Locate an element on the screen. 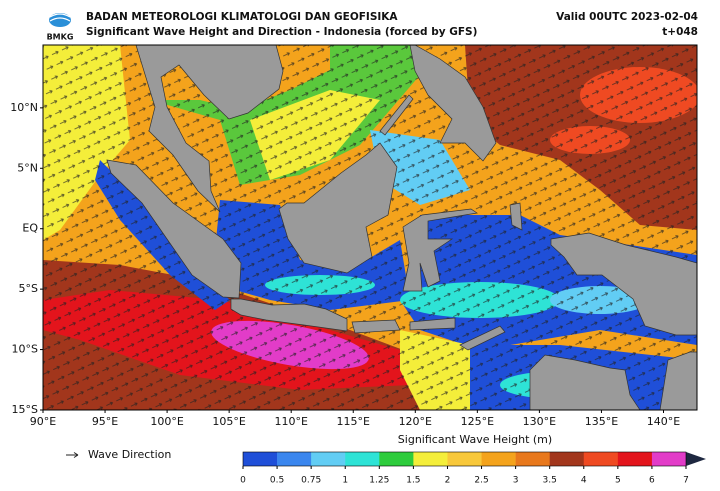 The width and height of the screenshot is (720, 491). colorbar-label: 2 is located at coordinates (448, 481).